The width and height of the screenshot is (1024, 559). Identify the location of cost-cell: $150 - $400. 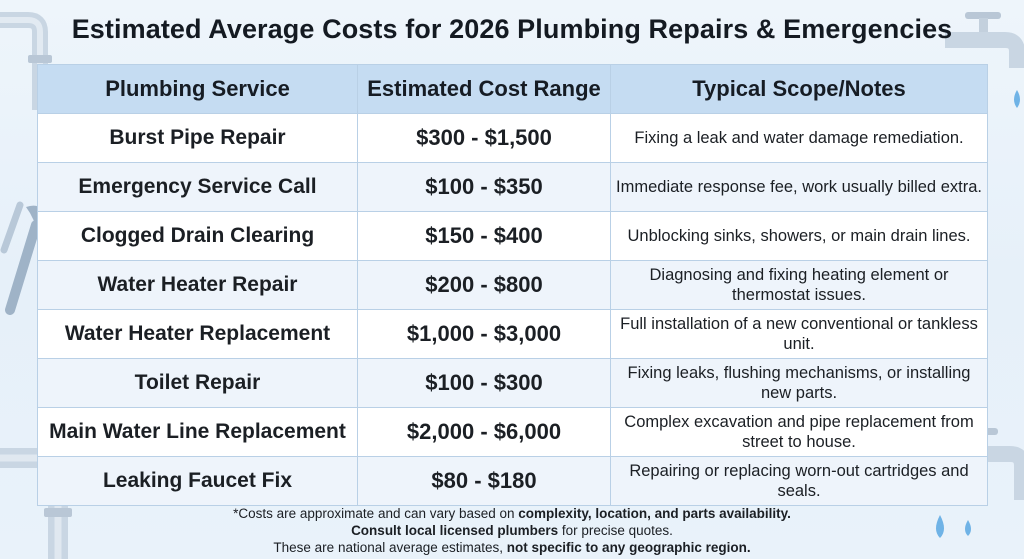
(484, 236).